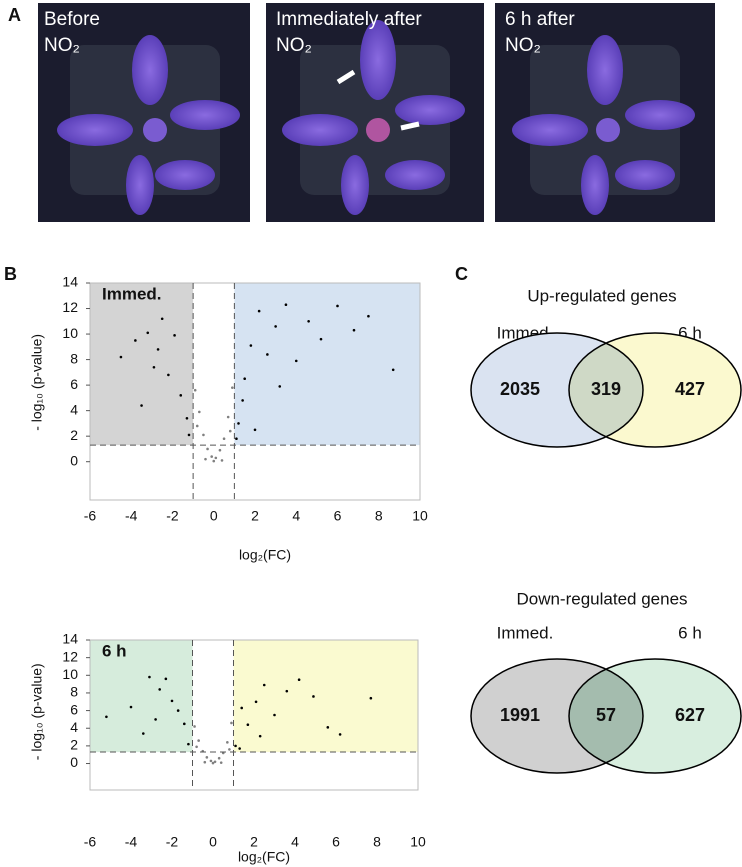 This screenshot has width=742, height=867. What do you see at coordinates (349, 19) in the screenshot?
I see `photo-caption: Immediately after` at bounding box center [349, 19].